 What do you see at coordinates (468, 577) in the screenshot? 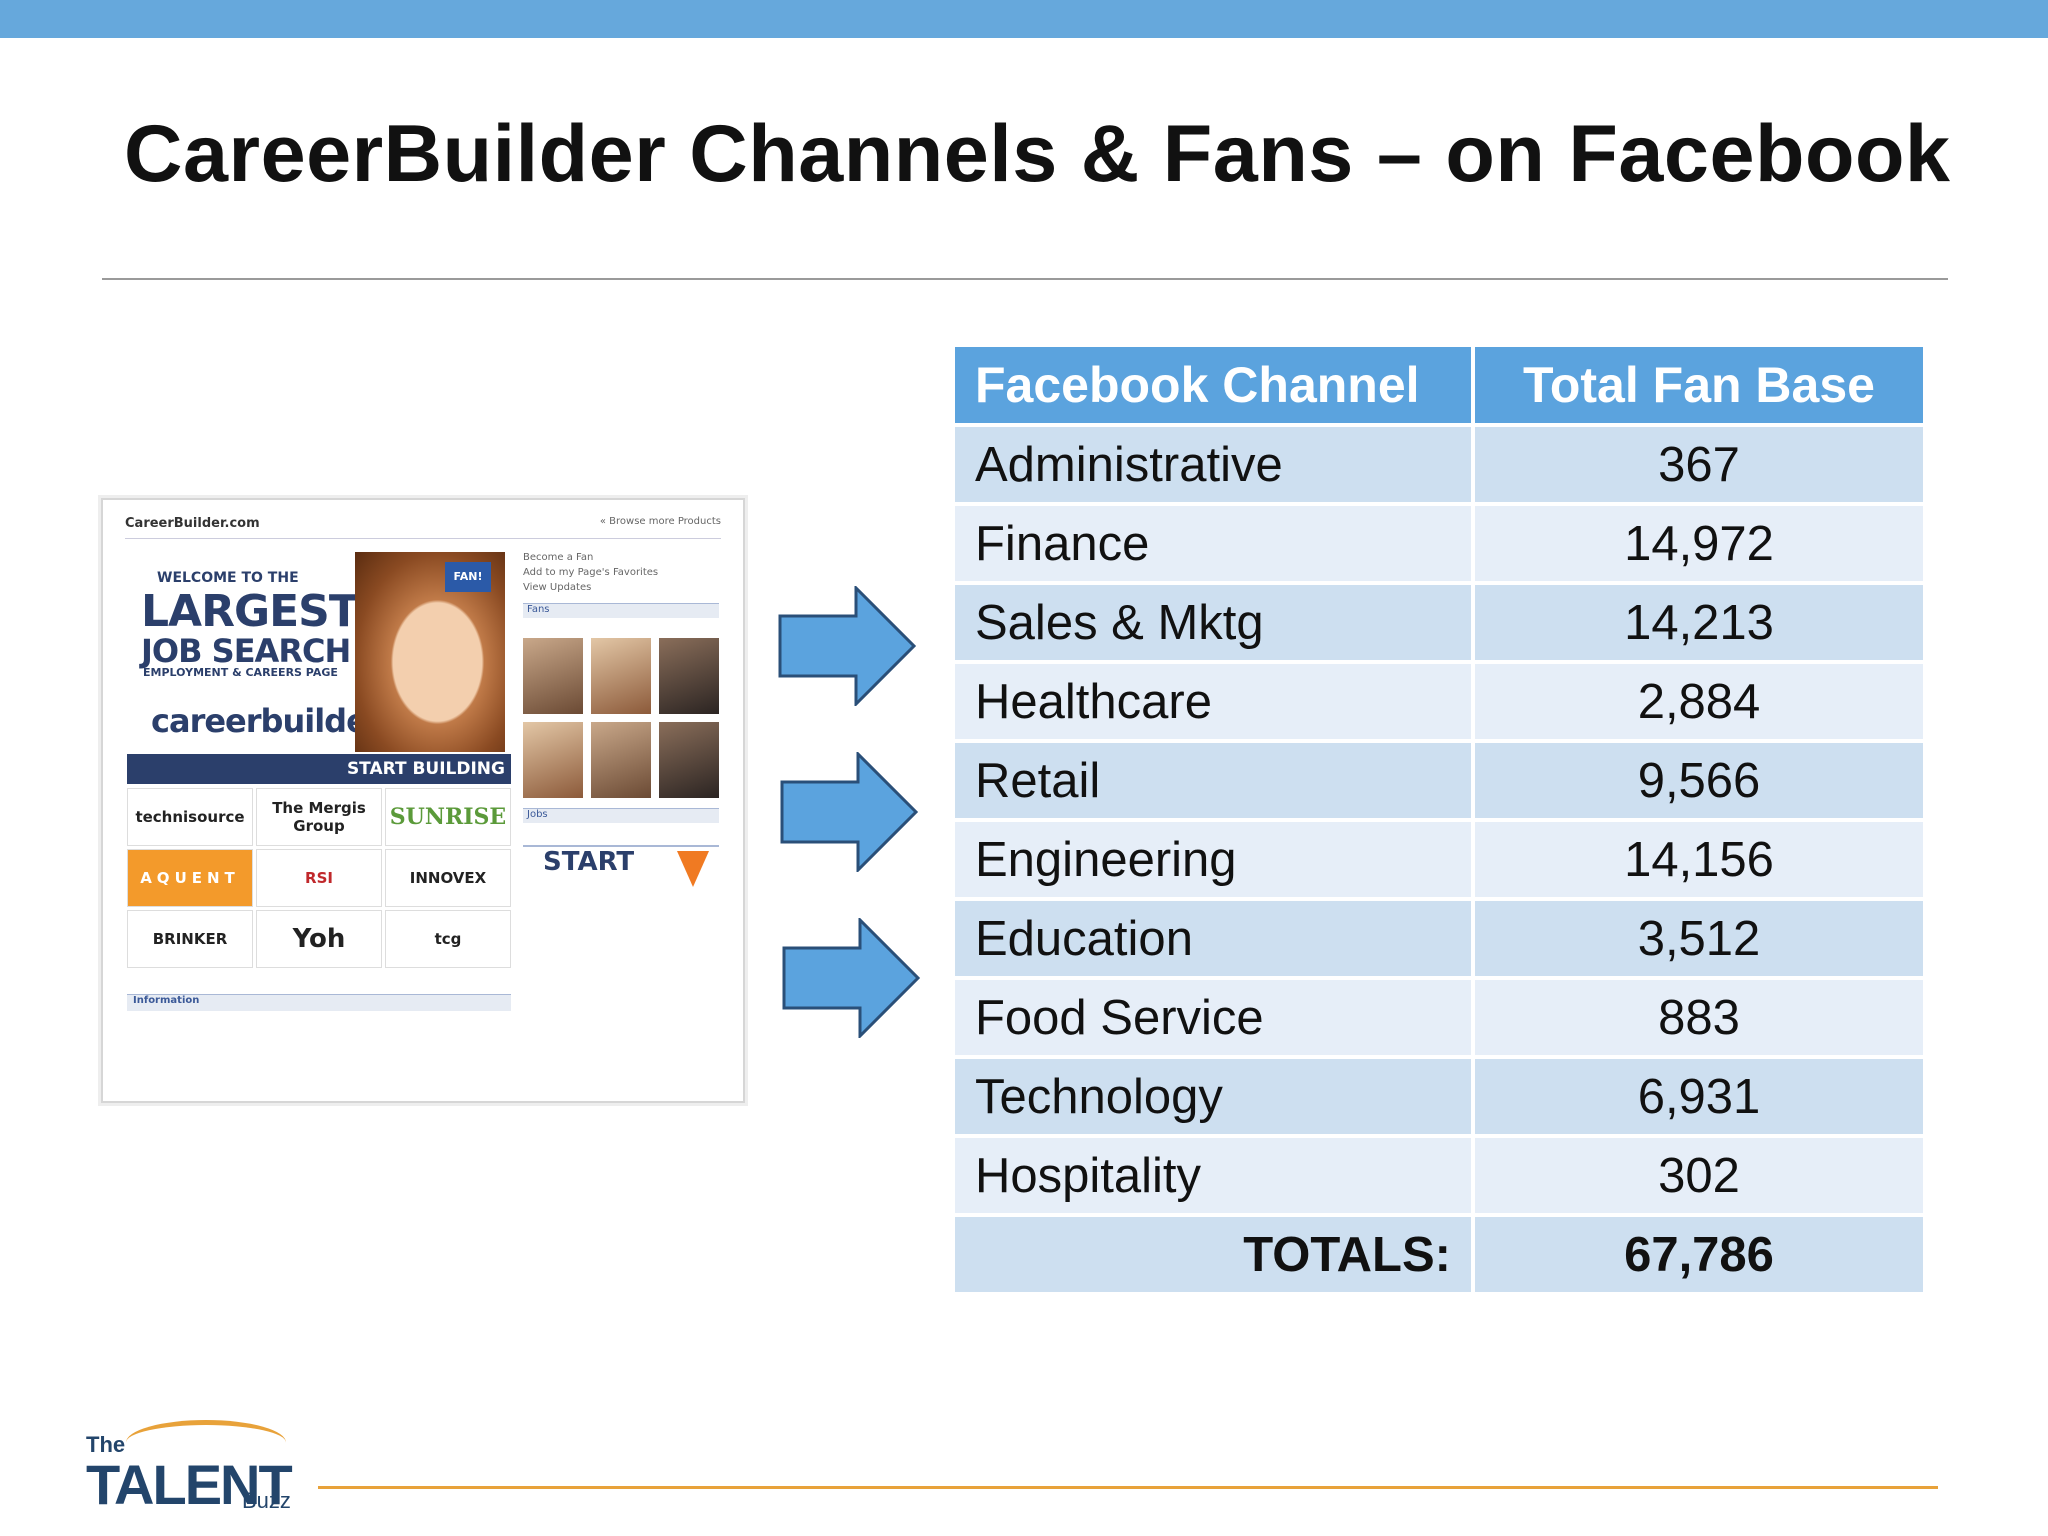
I see `become-fan-badge: FAN!` at bounding box center [468, 577].